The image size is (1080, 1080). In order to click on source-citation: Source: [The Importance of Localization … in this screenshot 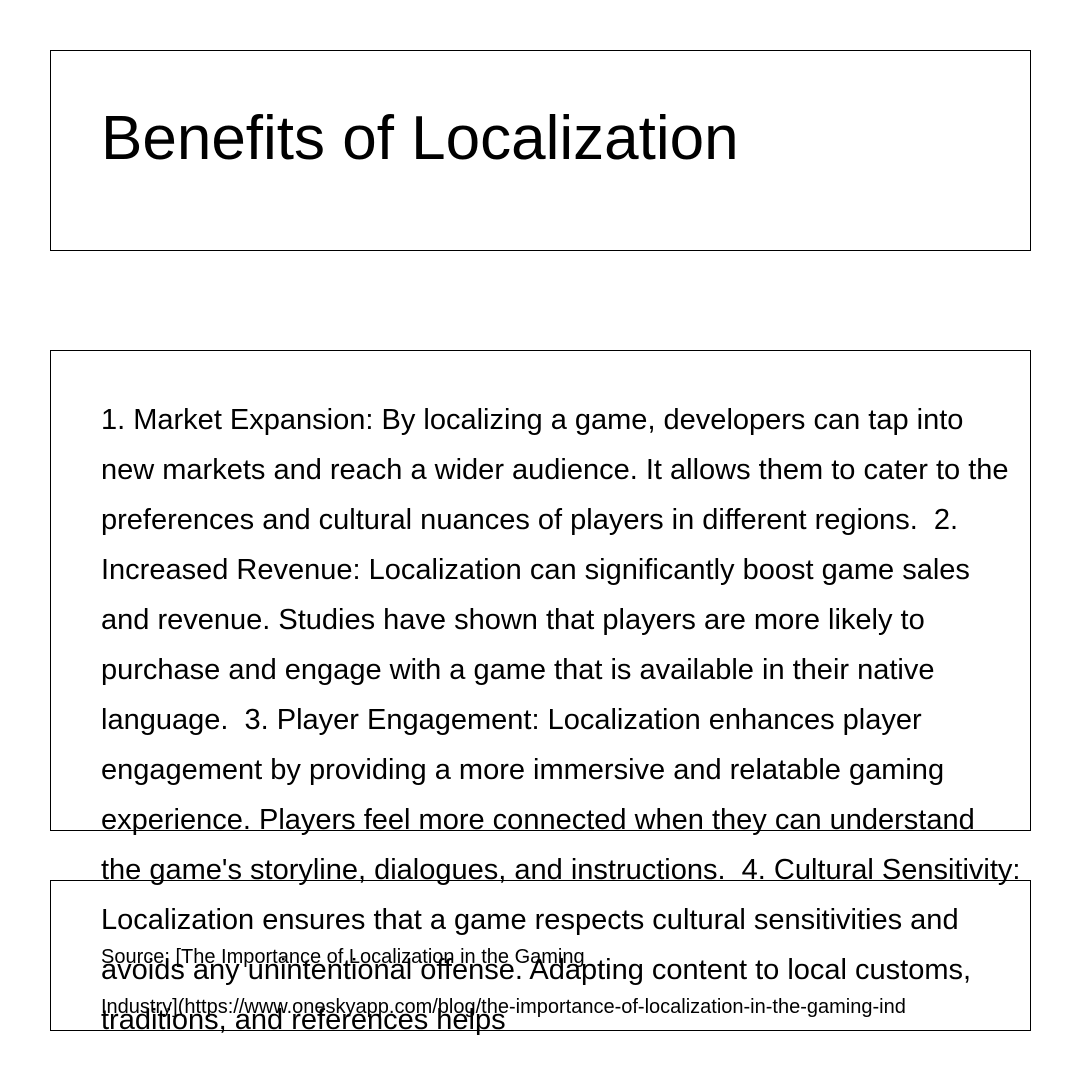, I will do `click(503, 982)`.